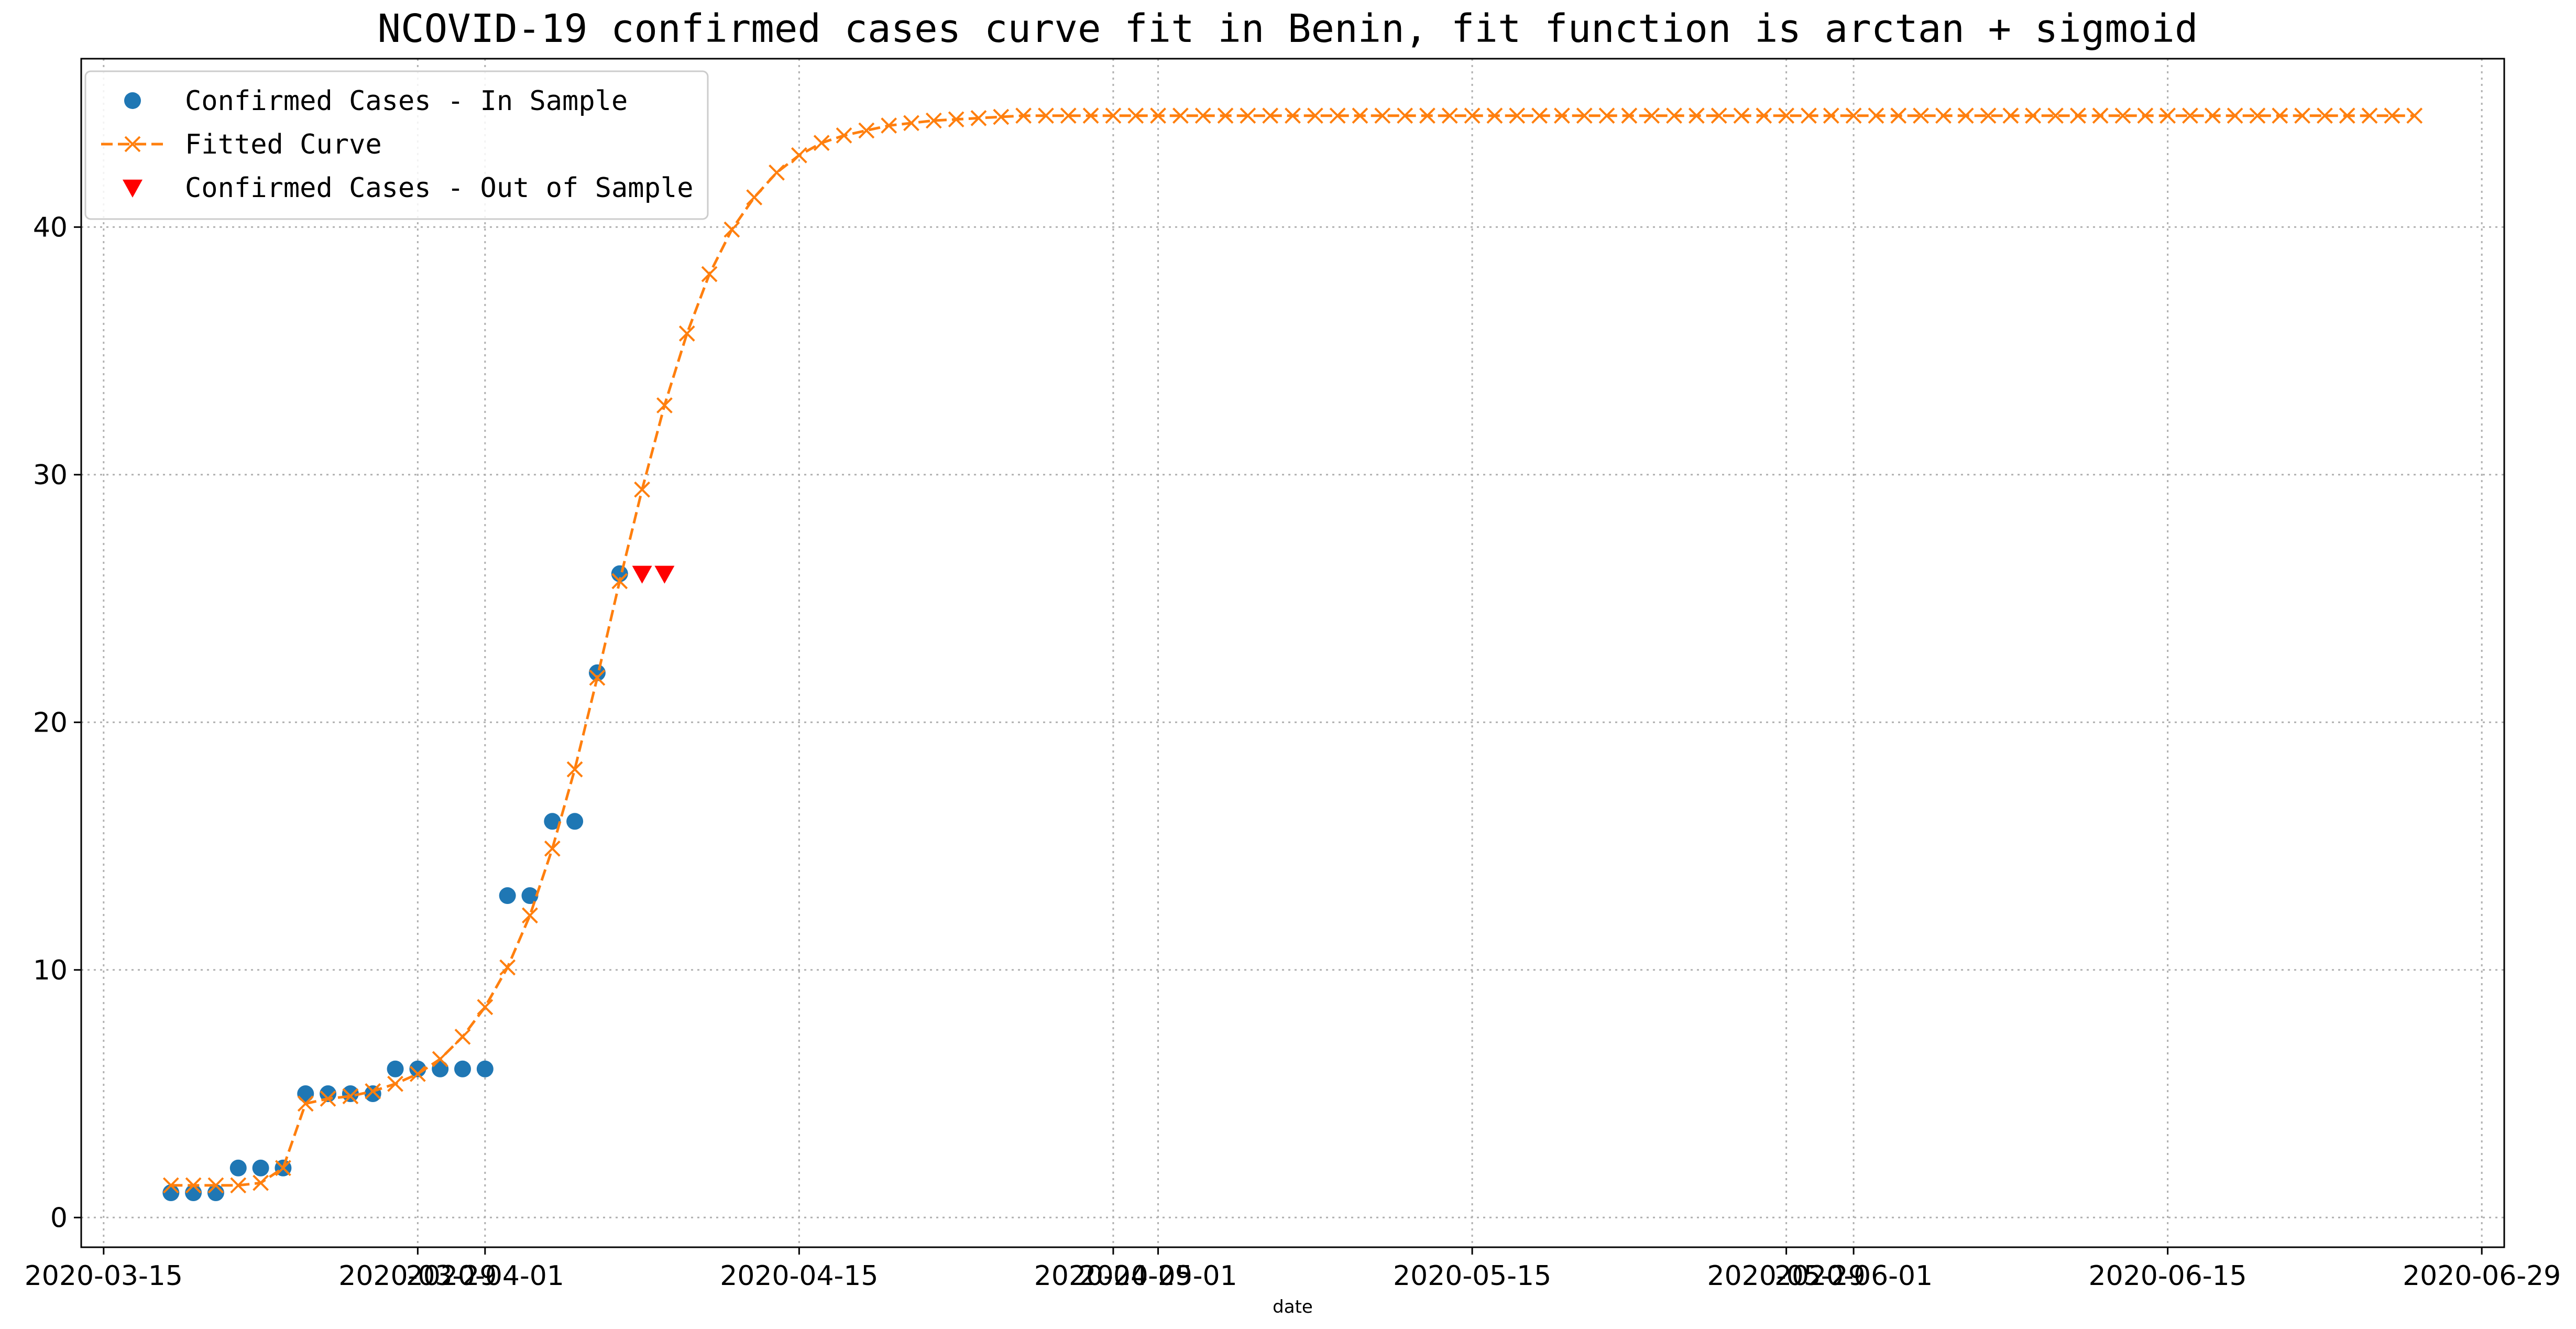 This screenshot has width=2576, height=1329. I want to click on x-tick-label: 2020-06-01, so click(1853, 1276).